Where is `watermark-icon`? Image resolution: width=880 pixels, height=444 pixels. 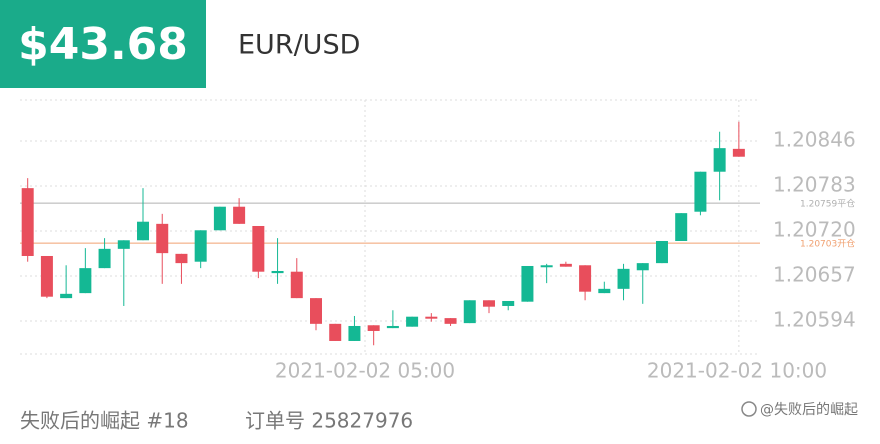
watermark-icon is located at coordinates (749, 409).